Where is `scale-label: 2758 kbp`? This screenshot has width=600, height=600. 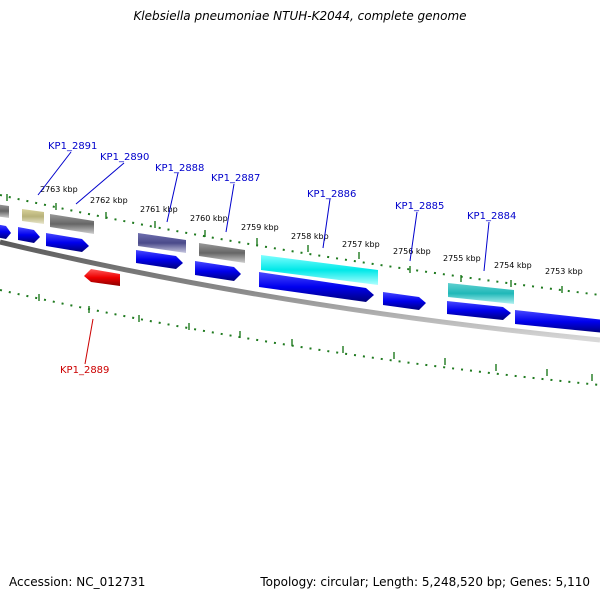 scale-label: 2758 kbp is located at coordinates (310, 236).